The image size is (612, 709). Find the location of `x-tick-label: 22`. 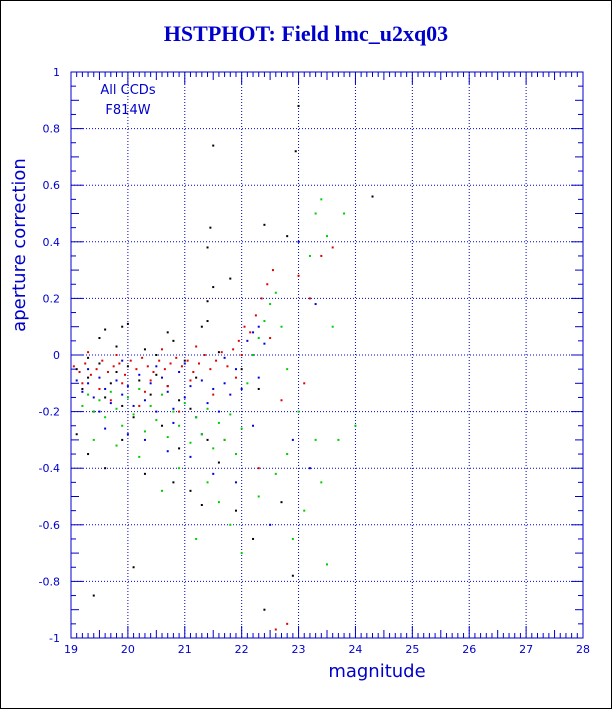

x-tick-label: 22 is located at coordinates (242, 649).